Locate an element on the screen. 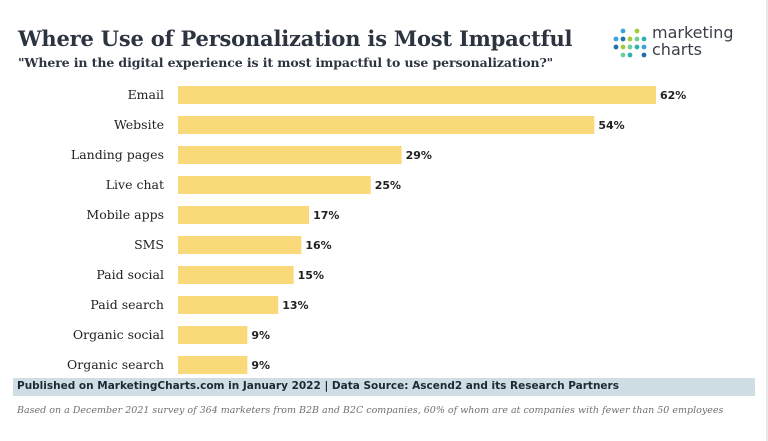  value-label: 29% is located at coordinates (419, 155).